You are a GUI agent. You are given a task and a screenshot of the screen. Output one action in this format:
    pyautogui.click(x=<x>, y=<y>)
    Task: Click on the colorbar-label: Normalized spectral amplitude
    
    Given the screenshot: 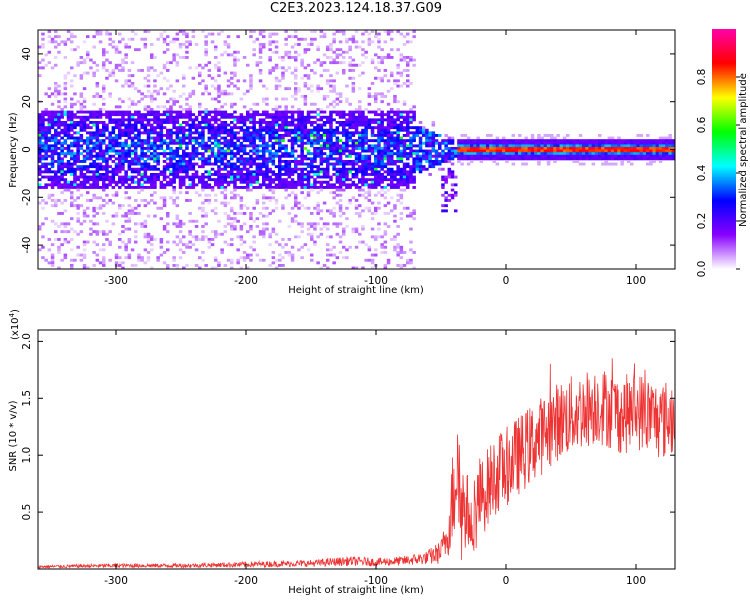 What is the action you would take?
    pyautogui.click(x=743, y=150)
    